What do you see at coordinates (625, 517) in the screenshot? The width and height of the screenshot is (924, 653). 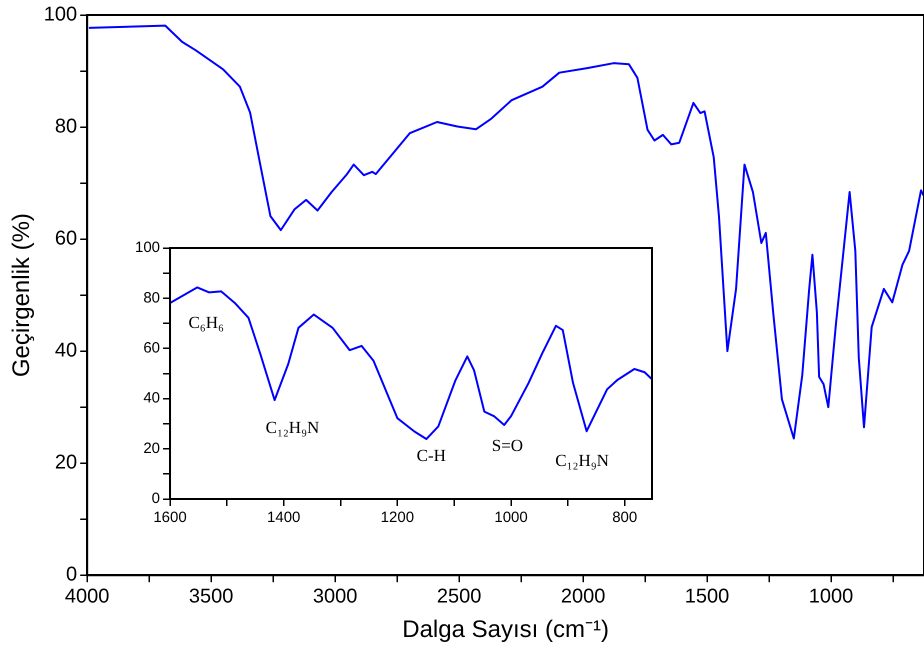 I see `x-tick-label: 800` at bounding box center [625, 517].